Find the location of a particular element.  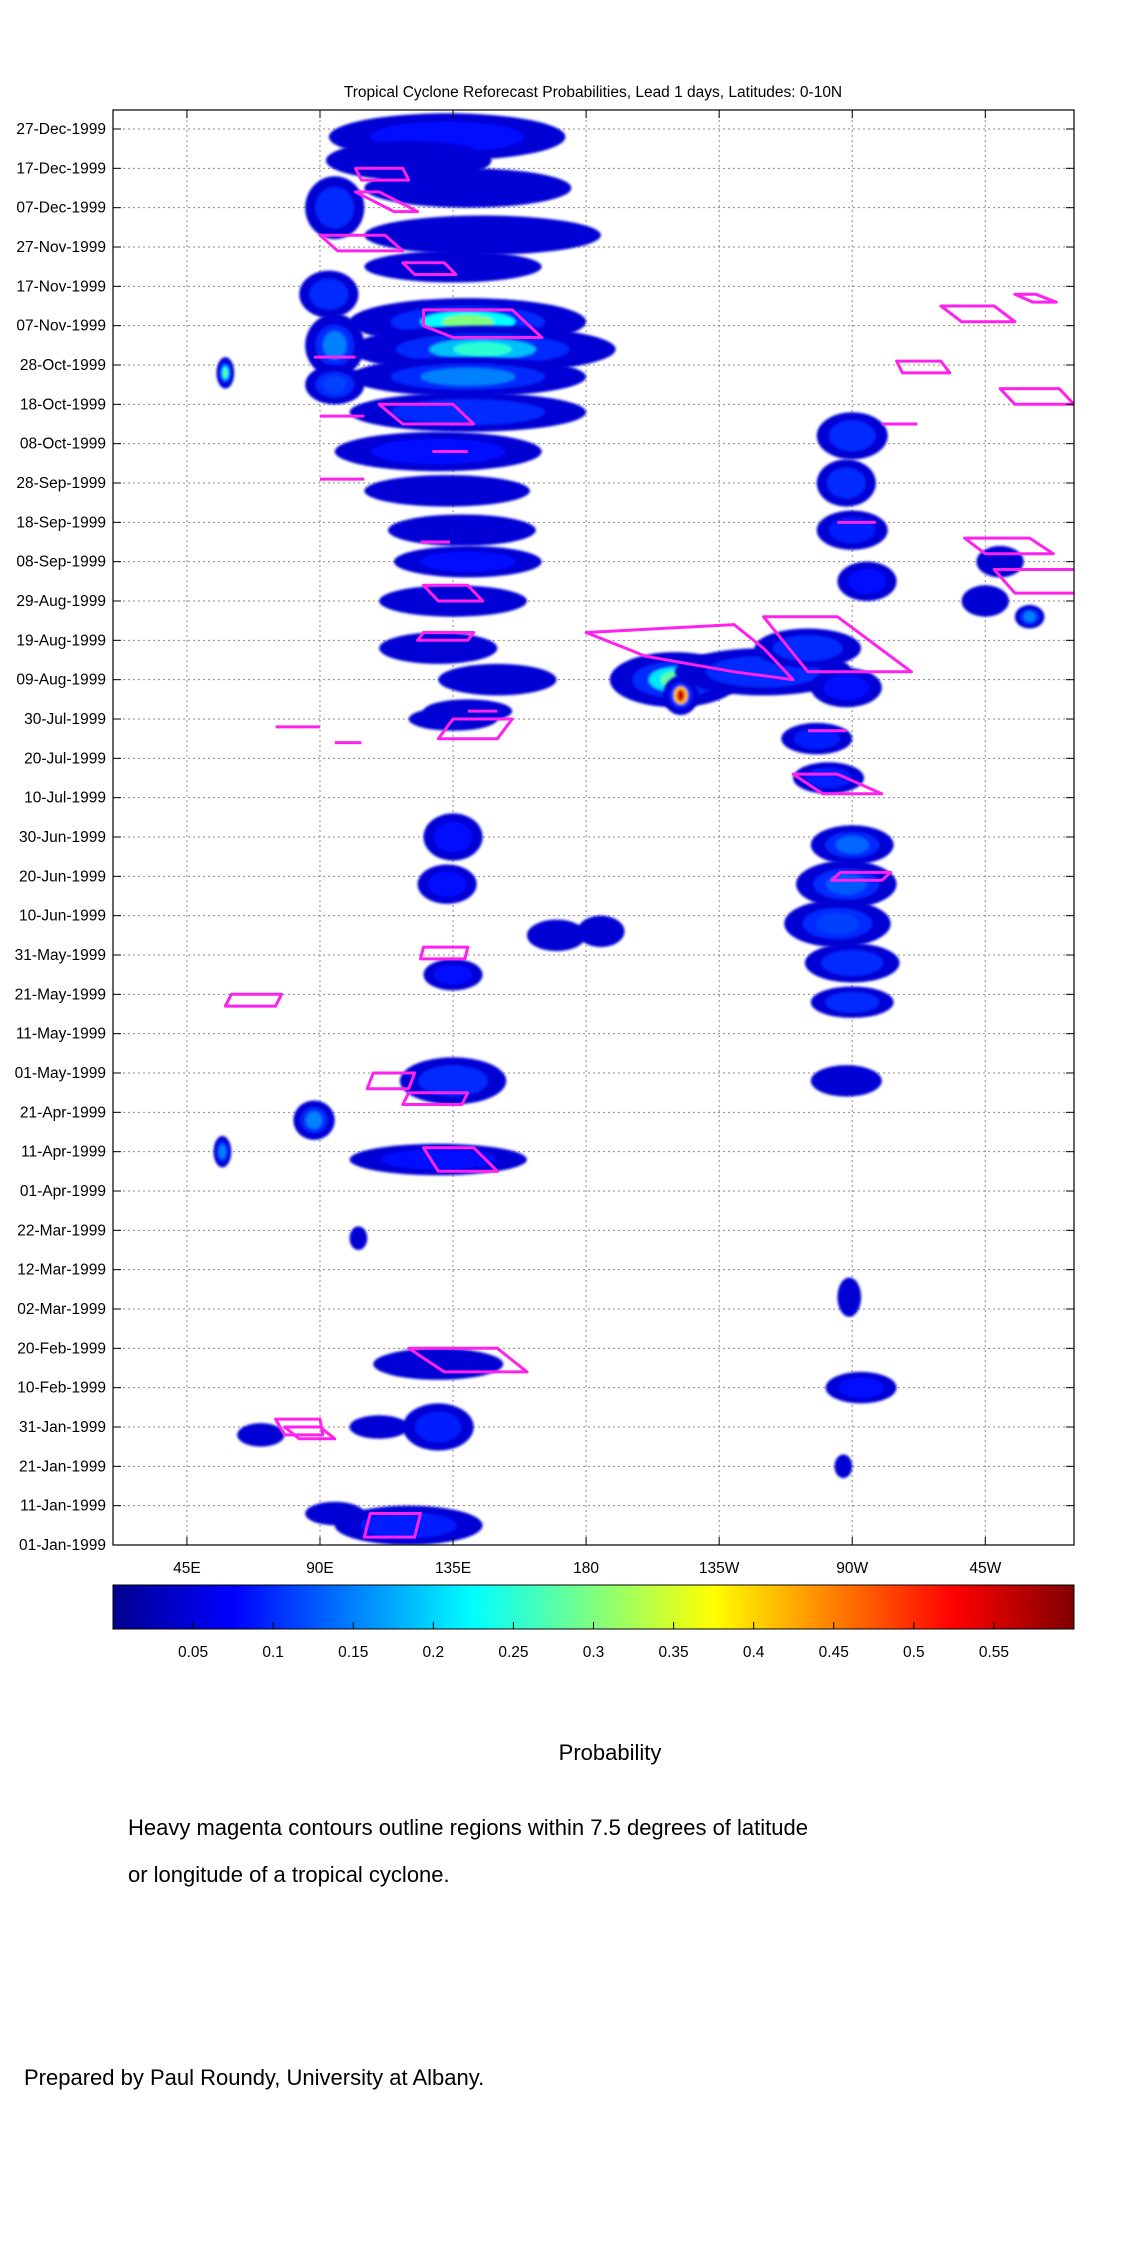

y-tick-label: 21-May-1999 is located at coordinates (60, 994).